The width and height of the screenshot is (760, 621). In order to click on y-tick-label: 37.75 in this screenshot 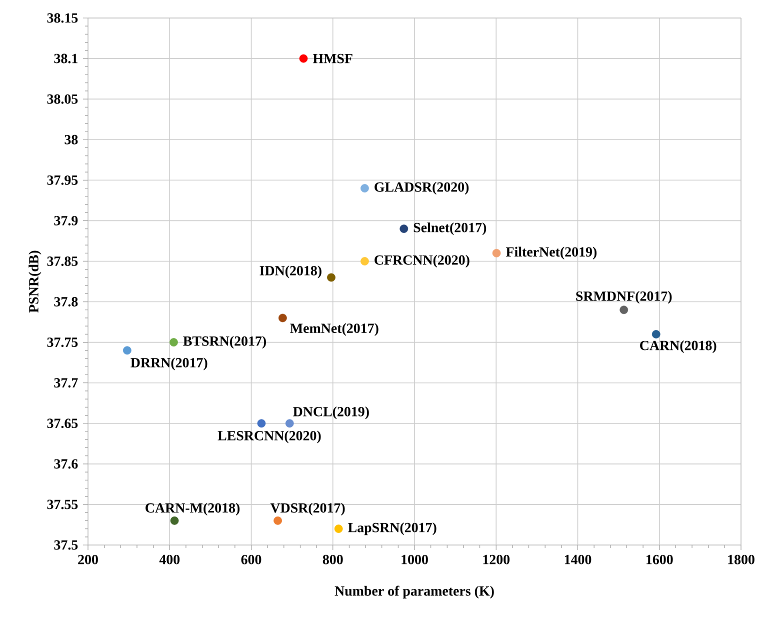, I will do `click(62, 343)`.